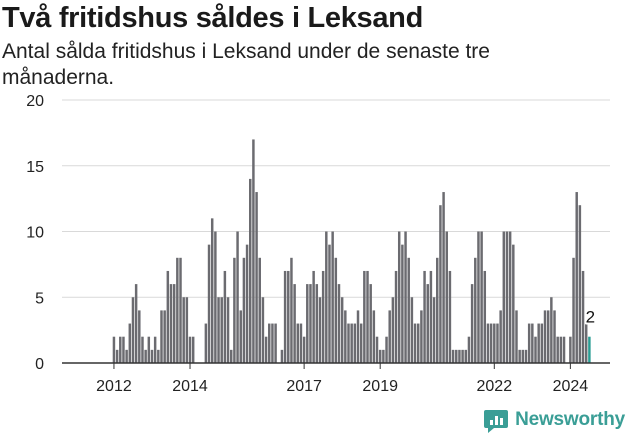 This screenshot has height=439, width=631. What do you see at coordinates (571, 386) in the screenshot?
I see `x-tick-label: 2024` at bounding box center [571, 386].